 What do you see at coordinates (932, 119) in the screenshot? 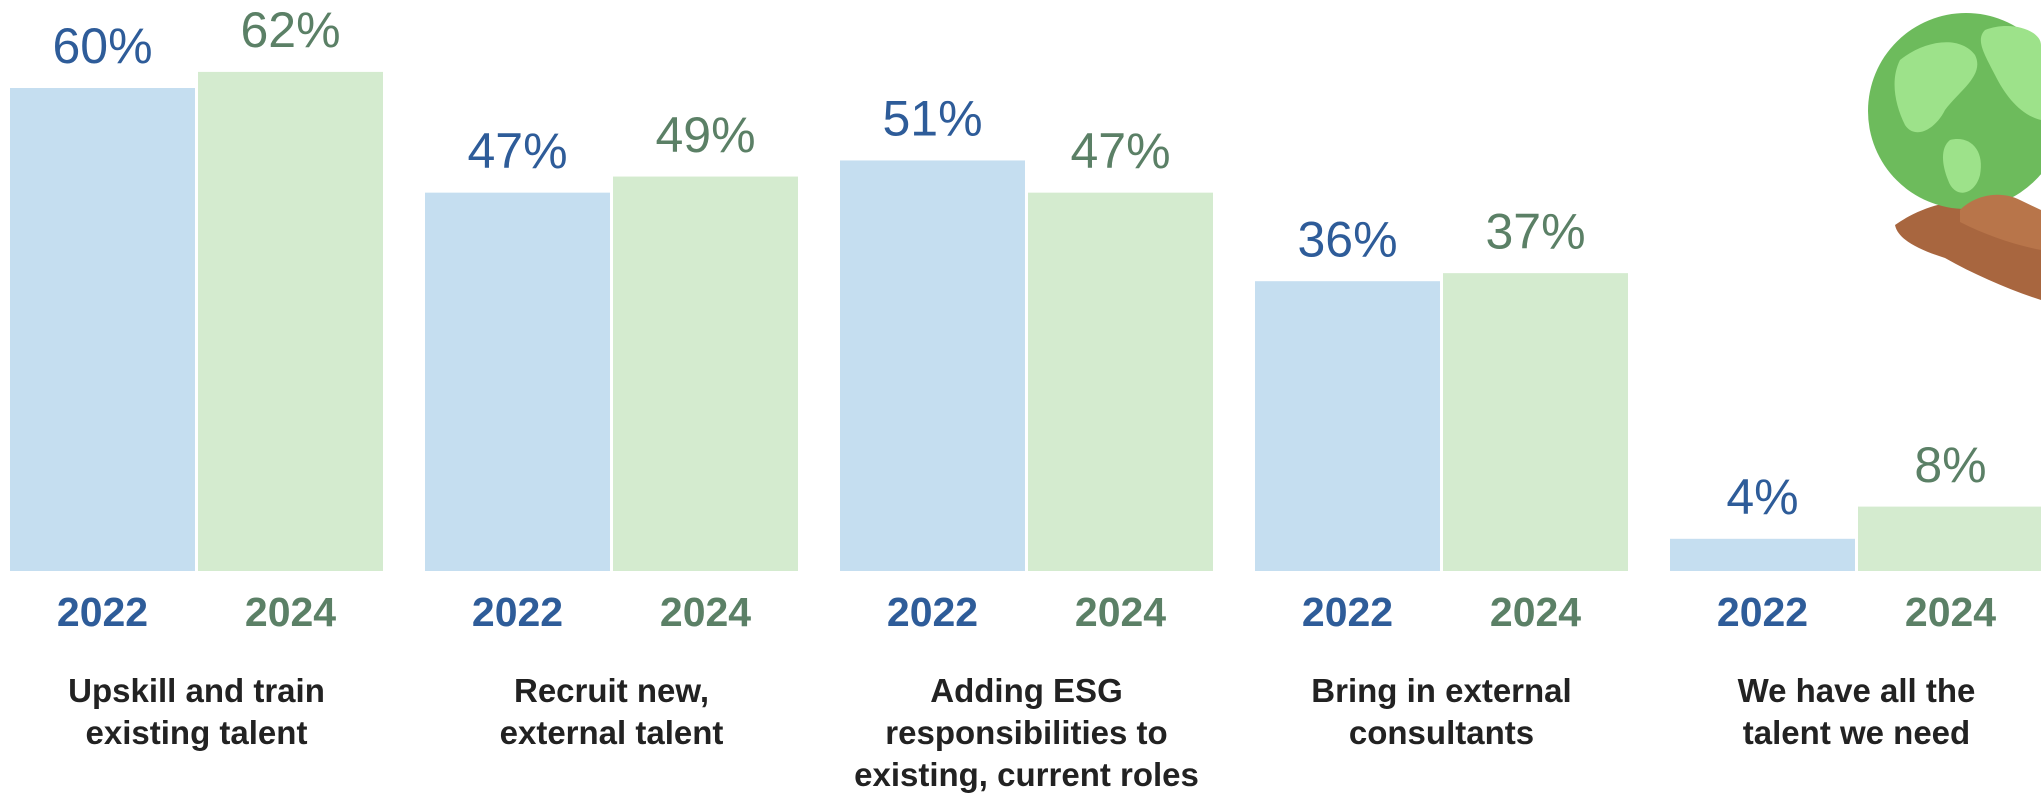
I see `value-label: 51%` at bounding box center [932, 119].